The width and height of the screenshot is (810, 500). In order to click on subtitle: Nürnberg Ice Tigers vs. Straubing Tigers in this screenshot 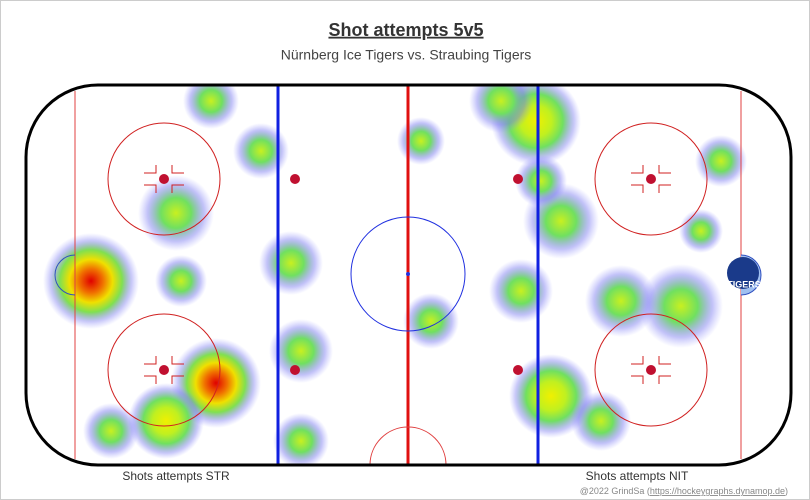, I will do `click(406, 55)`.